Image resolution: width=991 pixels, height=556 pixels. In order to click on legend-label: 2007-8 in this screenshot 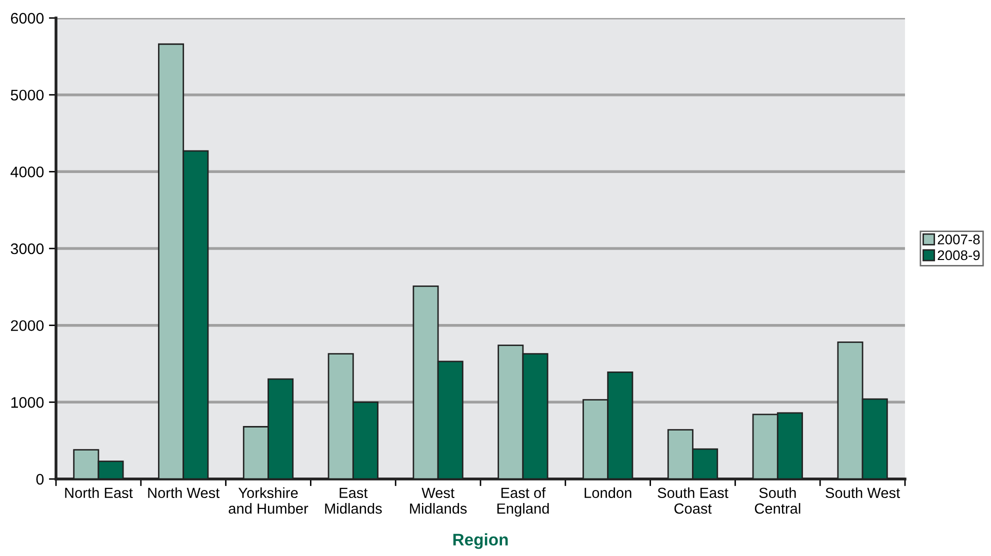, I will do `click(959, 239)`.